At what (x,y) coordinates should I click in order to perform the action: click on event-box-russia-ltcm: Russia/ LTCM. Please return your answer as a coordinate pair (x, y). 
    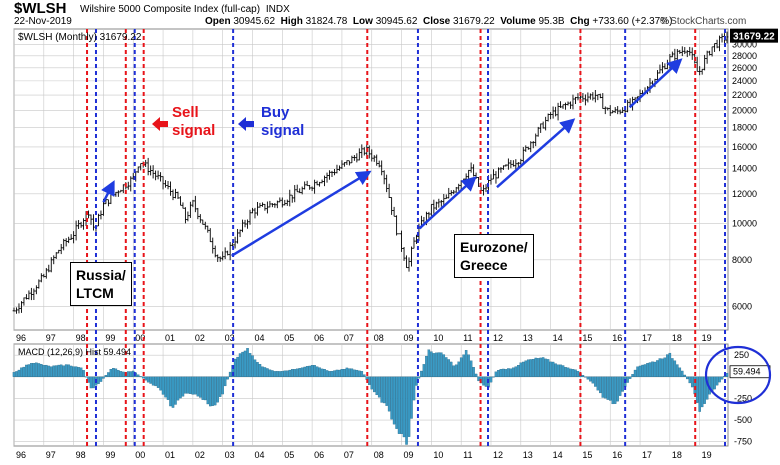
    Looking at the image, I should click on (101, 284).